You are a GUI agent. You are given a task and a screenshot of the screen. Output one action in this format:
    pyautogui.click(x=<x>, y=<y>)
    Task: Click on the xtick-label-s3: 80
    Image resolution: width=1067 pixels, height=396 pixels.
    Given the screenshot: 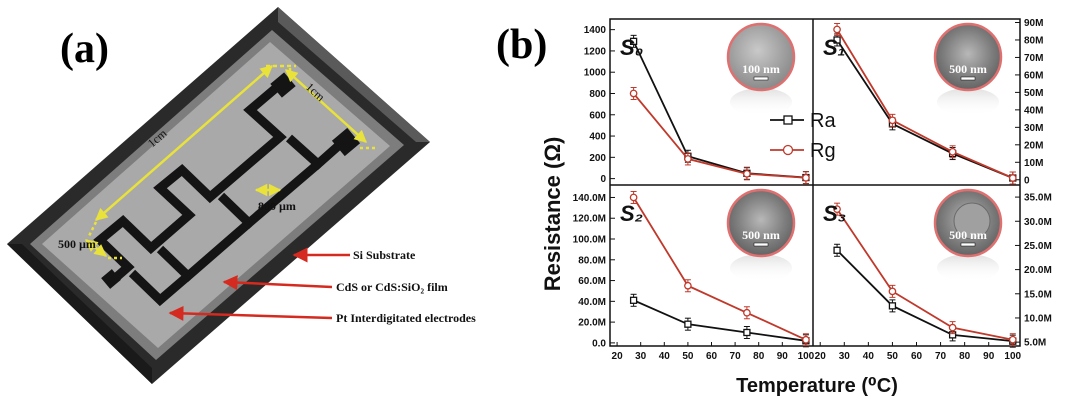 What is the action you would take?
    pyautogui.click(x=965, y=356)
    